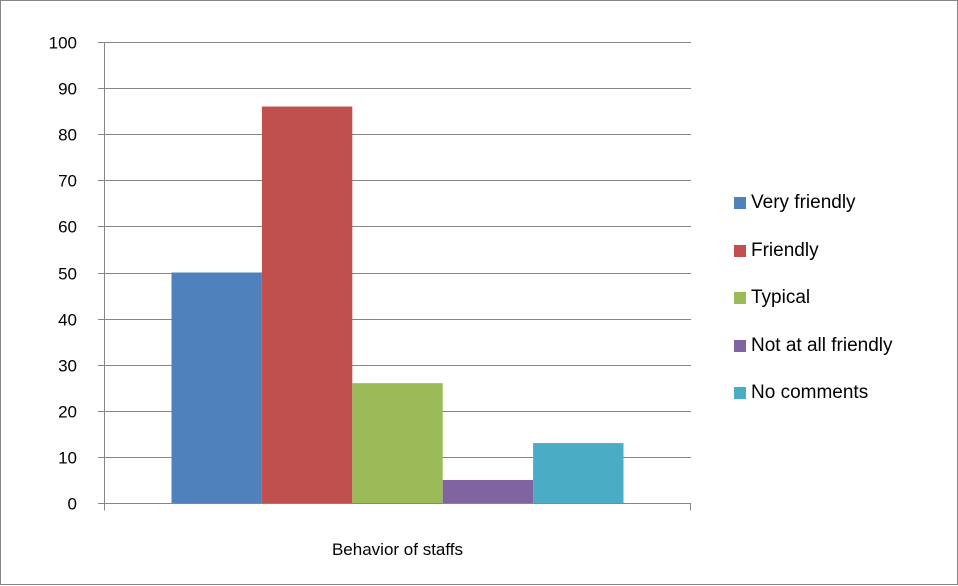 The image size is (958, 586). I want to click on y-tick-label: 60, so click(67, 227).